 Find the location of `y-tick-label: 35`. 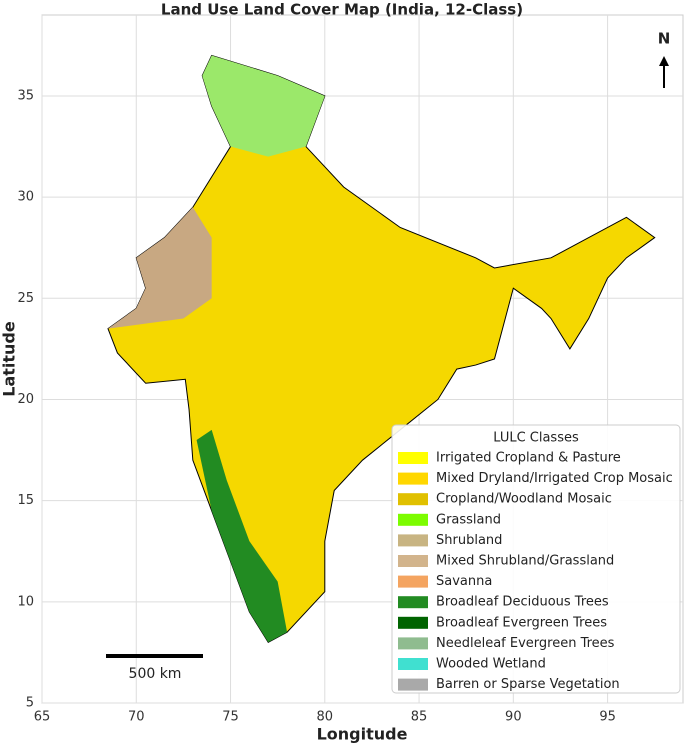

y-tick-label: 35 is located at coordinates (25, 95).